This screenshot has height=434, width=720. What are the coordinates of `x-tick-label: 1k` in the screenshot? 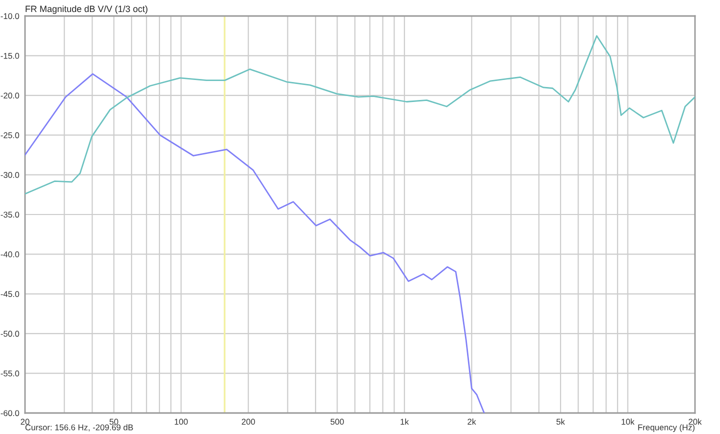 It's located at (404, 421).